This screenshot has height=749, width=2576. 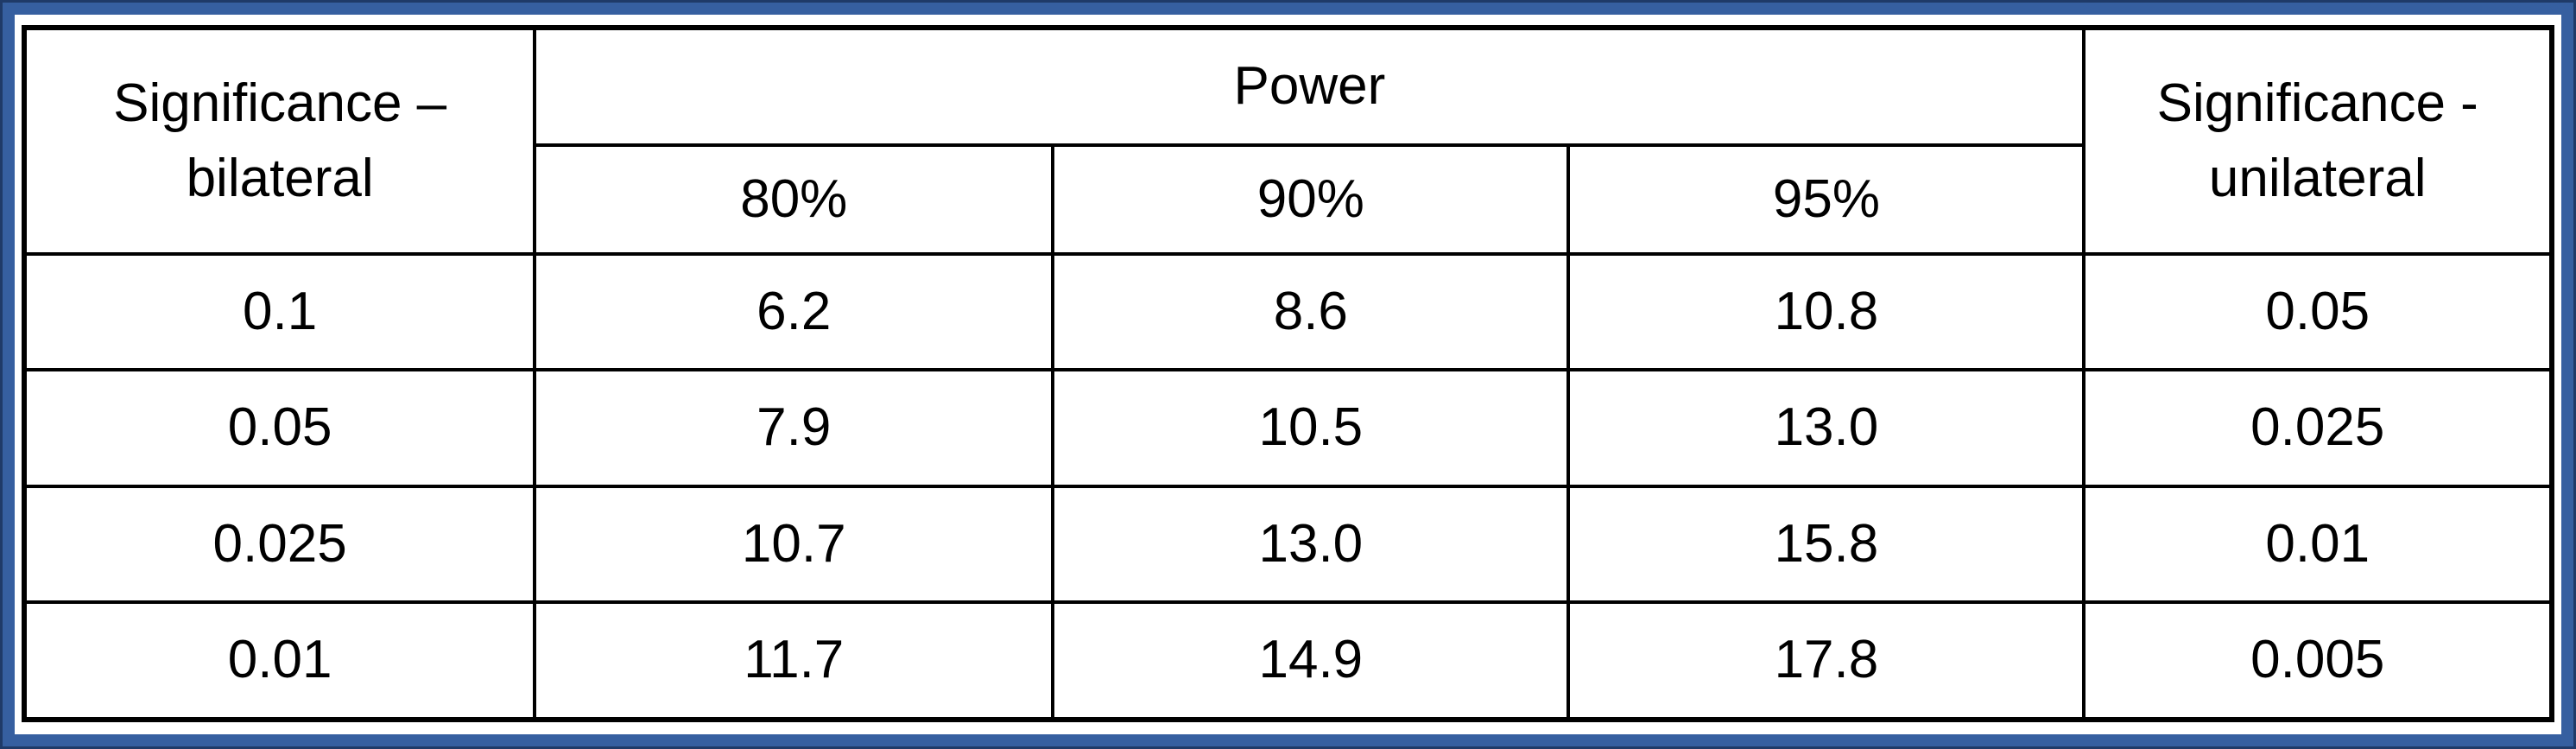 What do you see at coordinates (1826, 311) in the screenshot?
I see `cell-power95-r1: 10.8` at bounding box center [1826, 311].